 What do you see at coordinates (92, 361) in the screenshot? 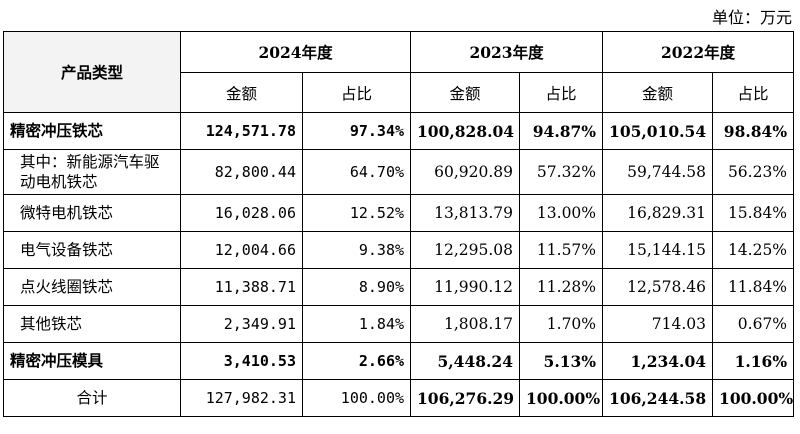
I see `row-label: 精密冲压模具` at bounding box center [92, 361].